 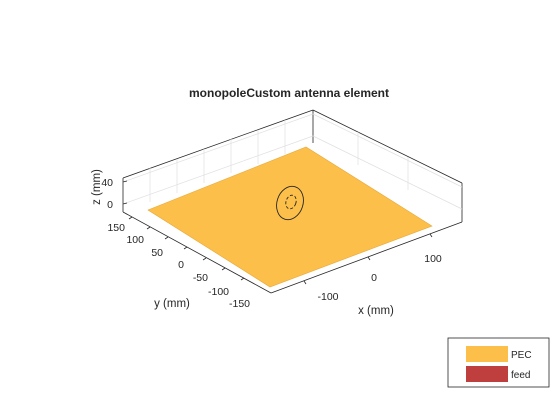 What do you see at coordinates (200, 278) in the screenshot?
I see `y-tick-label: -50` at bounding box center [200, 278].